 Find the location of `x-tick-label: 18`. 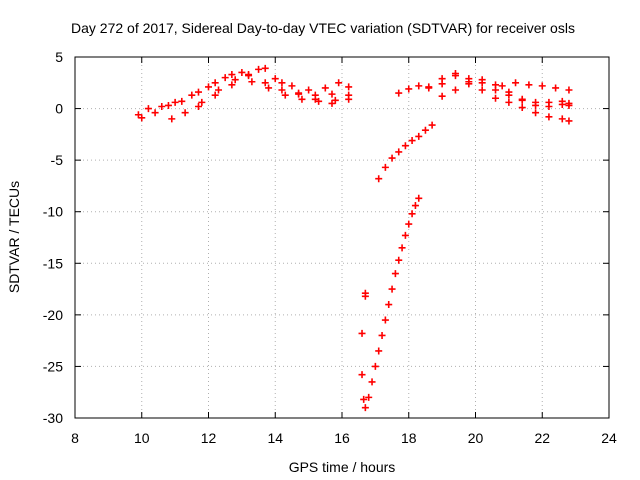

x-tick-label: 18 is located at coordinates (409, 438).